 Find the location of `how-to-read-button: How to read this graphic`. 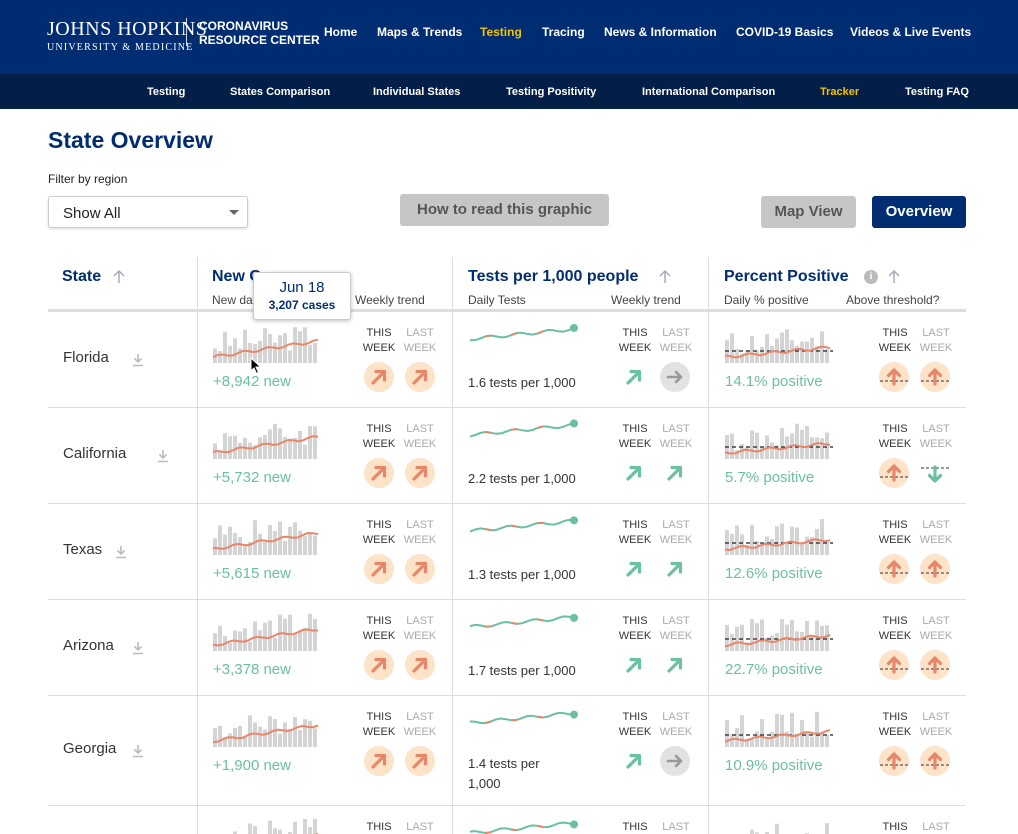

how-to-read-button: How to read this graphic is located at coordinates (504, 210).